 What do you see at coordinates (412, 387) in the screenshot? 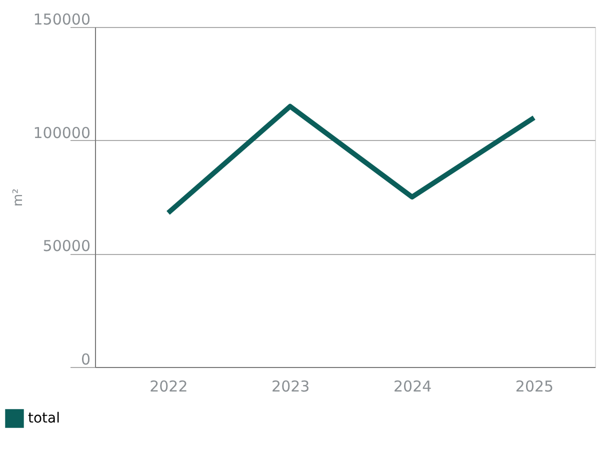
I see `x-tick-label: 2024` at bounding box center [412, 387].